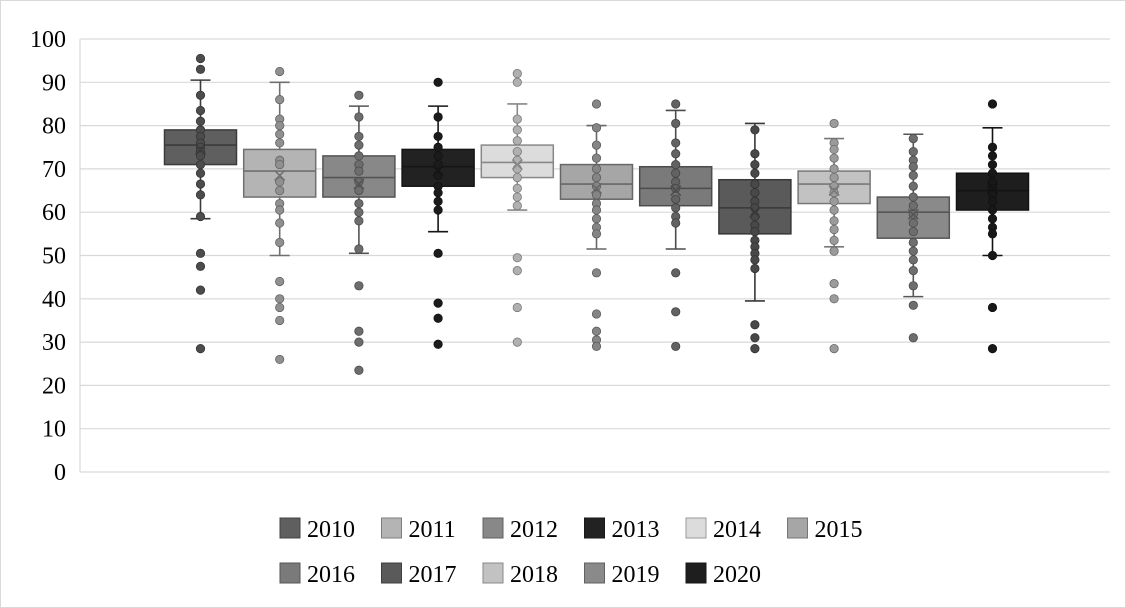  Describe the element at coordinates (432, 530) in the screenshot. I see `legend-label: 2011` at that location.